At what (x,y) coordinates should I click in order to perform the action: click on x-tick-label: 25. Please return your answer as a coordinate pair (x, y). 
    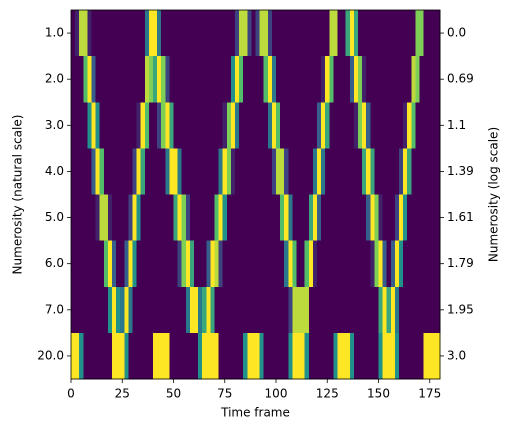
    Looking at the image, I should click on (122, 394).